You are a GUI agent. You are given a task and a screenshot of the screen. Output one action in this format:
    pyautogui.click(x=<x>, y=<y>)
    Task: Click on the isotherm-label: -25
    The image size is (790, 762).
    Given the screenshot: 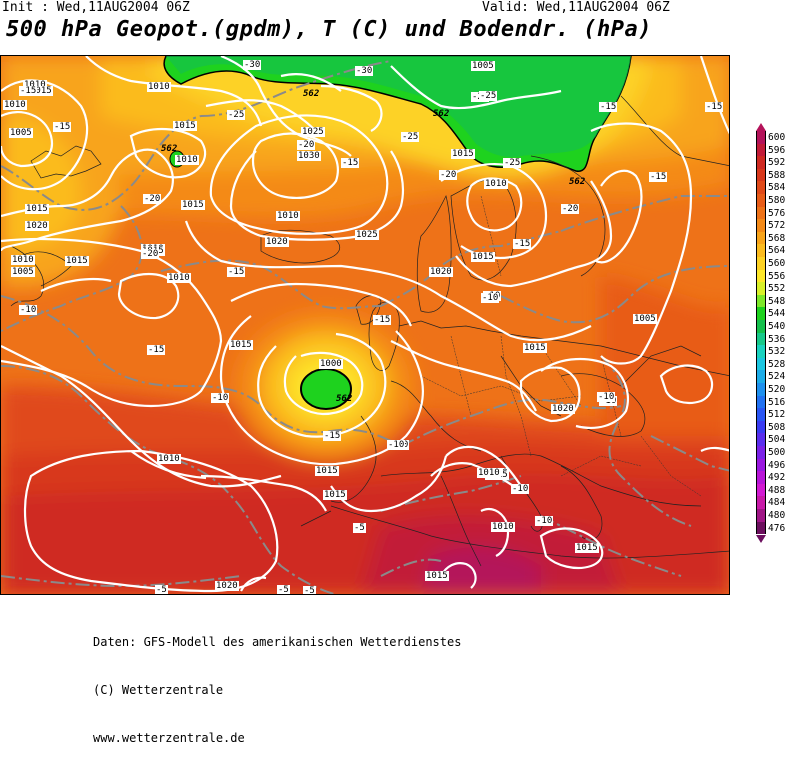 What is the action you would take?
    pyautogui.click(x=236, y=115)
    